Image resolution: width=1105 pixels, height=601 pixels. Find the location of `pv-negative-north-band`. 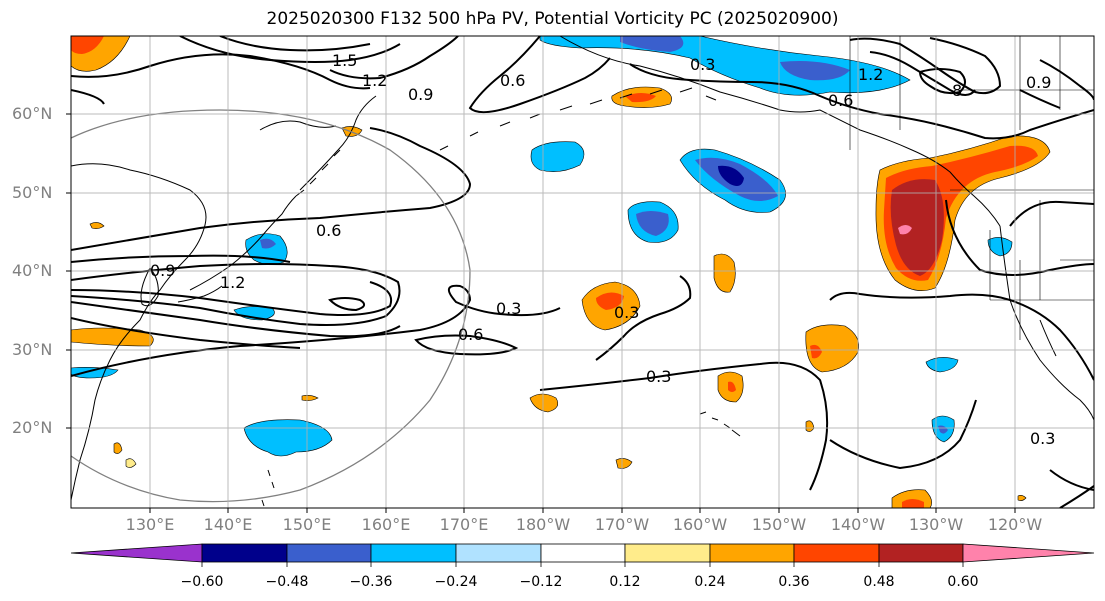

pv-negative-north-band is located at coordinates (725, 66).